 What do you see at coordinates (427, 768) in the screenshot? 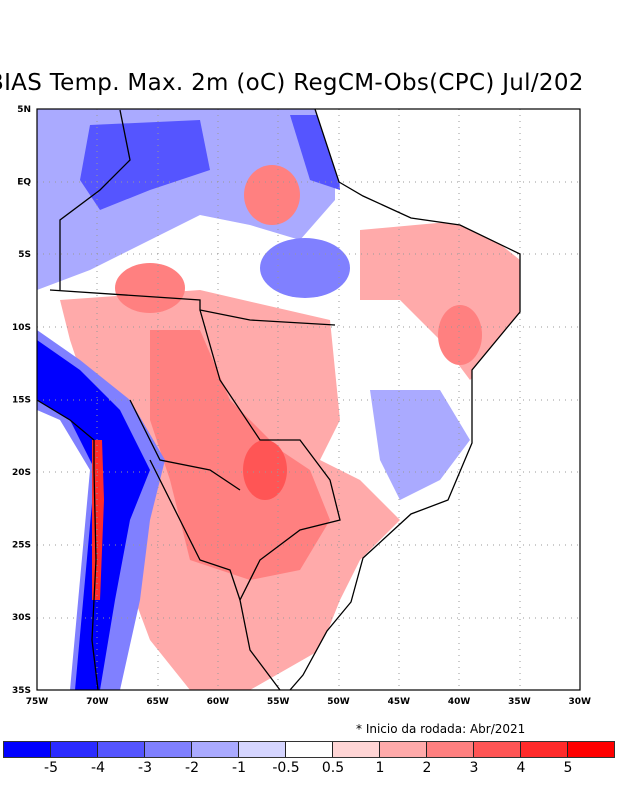
I see `colorbar-label: 2` at bounding box center [427, 768].